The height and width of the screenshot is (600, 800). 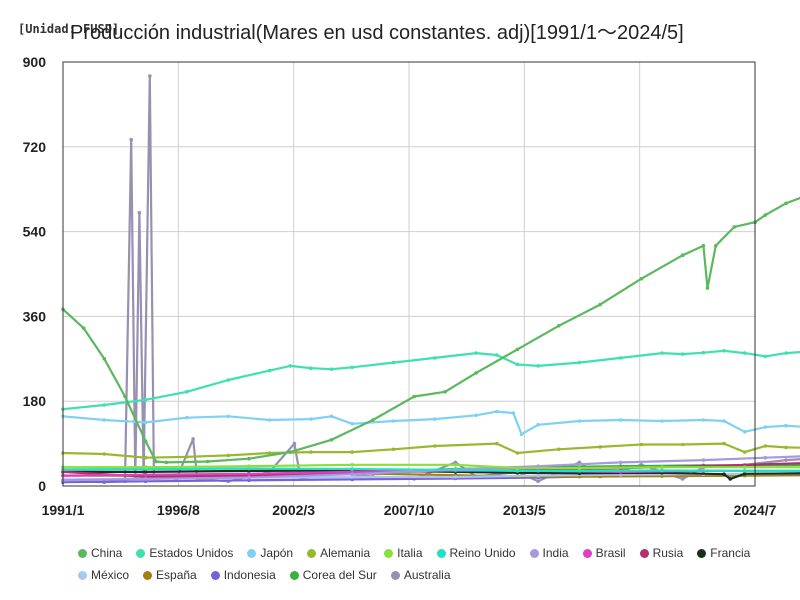 What do you see at coordinates (249, 474) in the screenshot?
I see `data-point-brasil` at bounding box center [249, 474].